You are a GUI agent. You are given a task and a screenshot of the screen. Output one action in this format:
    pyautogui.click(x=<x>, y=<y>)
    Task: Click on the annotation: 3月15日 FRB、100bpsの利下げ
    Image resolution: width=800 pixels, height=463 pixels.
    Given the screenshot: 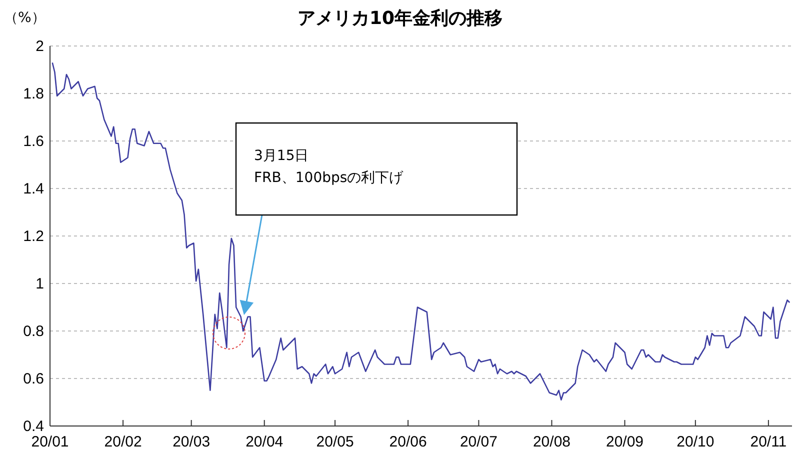 What is the action you would take?
    pyautogui.click(x=329, y=167)
    